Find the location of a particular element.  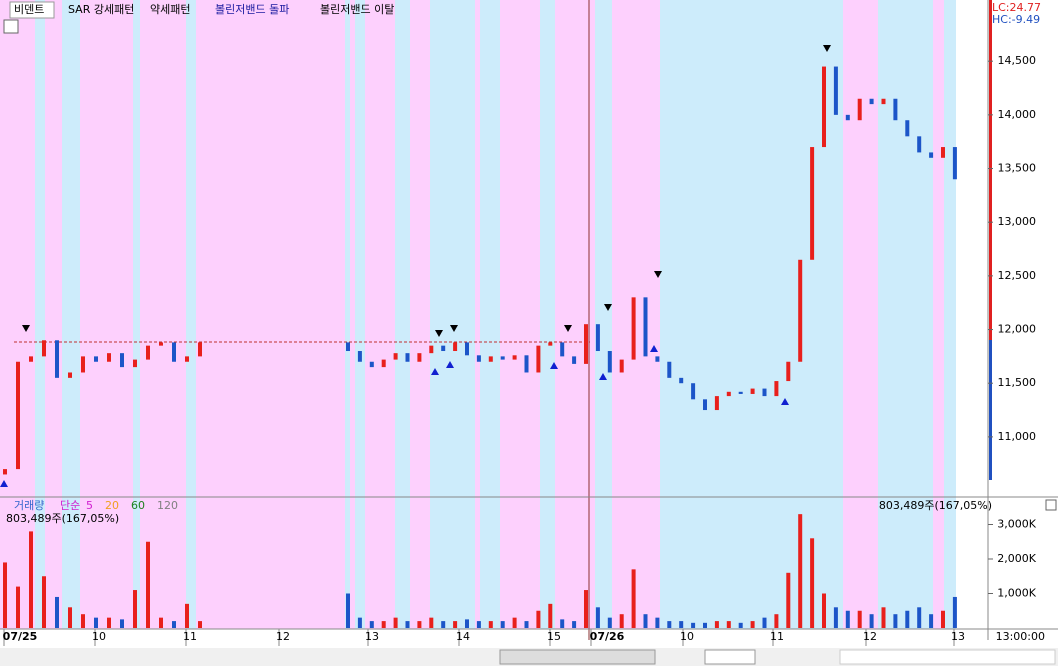

x-tick-label: 07/25 is located at coordinates (20, 636).